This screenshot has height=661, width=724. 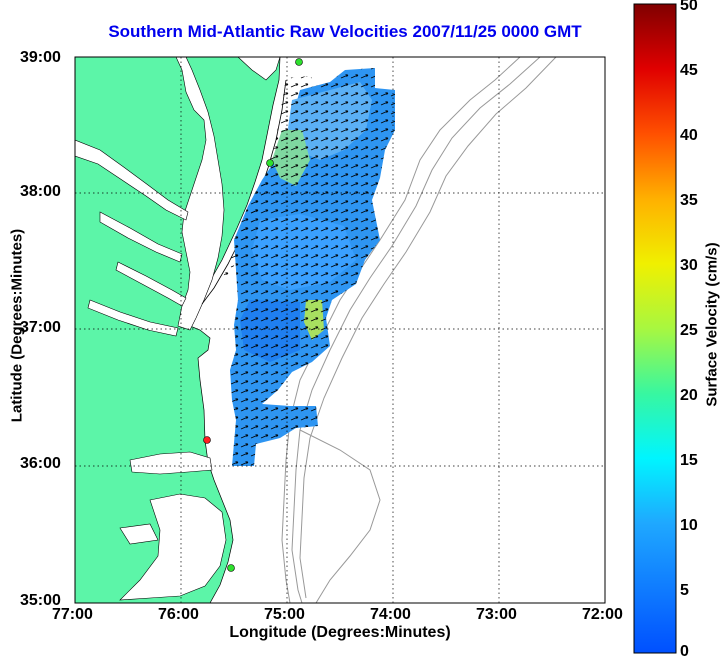 I want to click on y-tick-label: 38:00, so click(x=40, y=191).